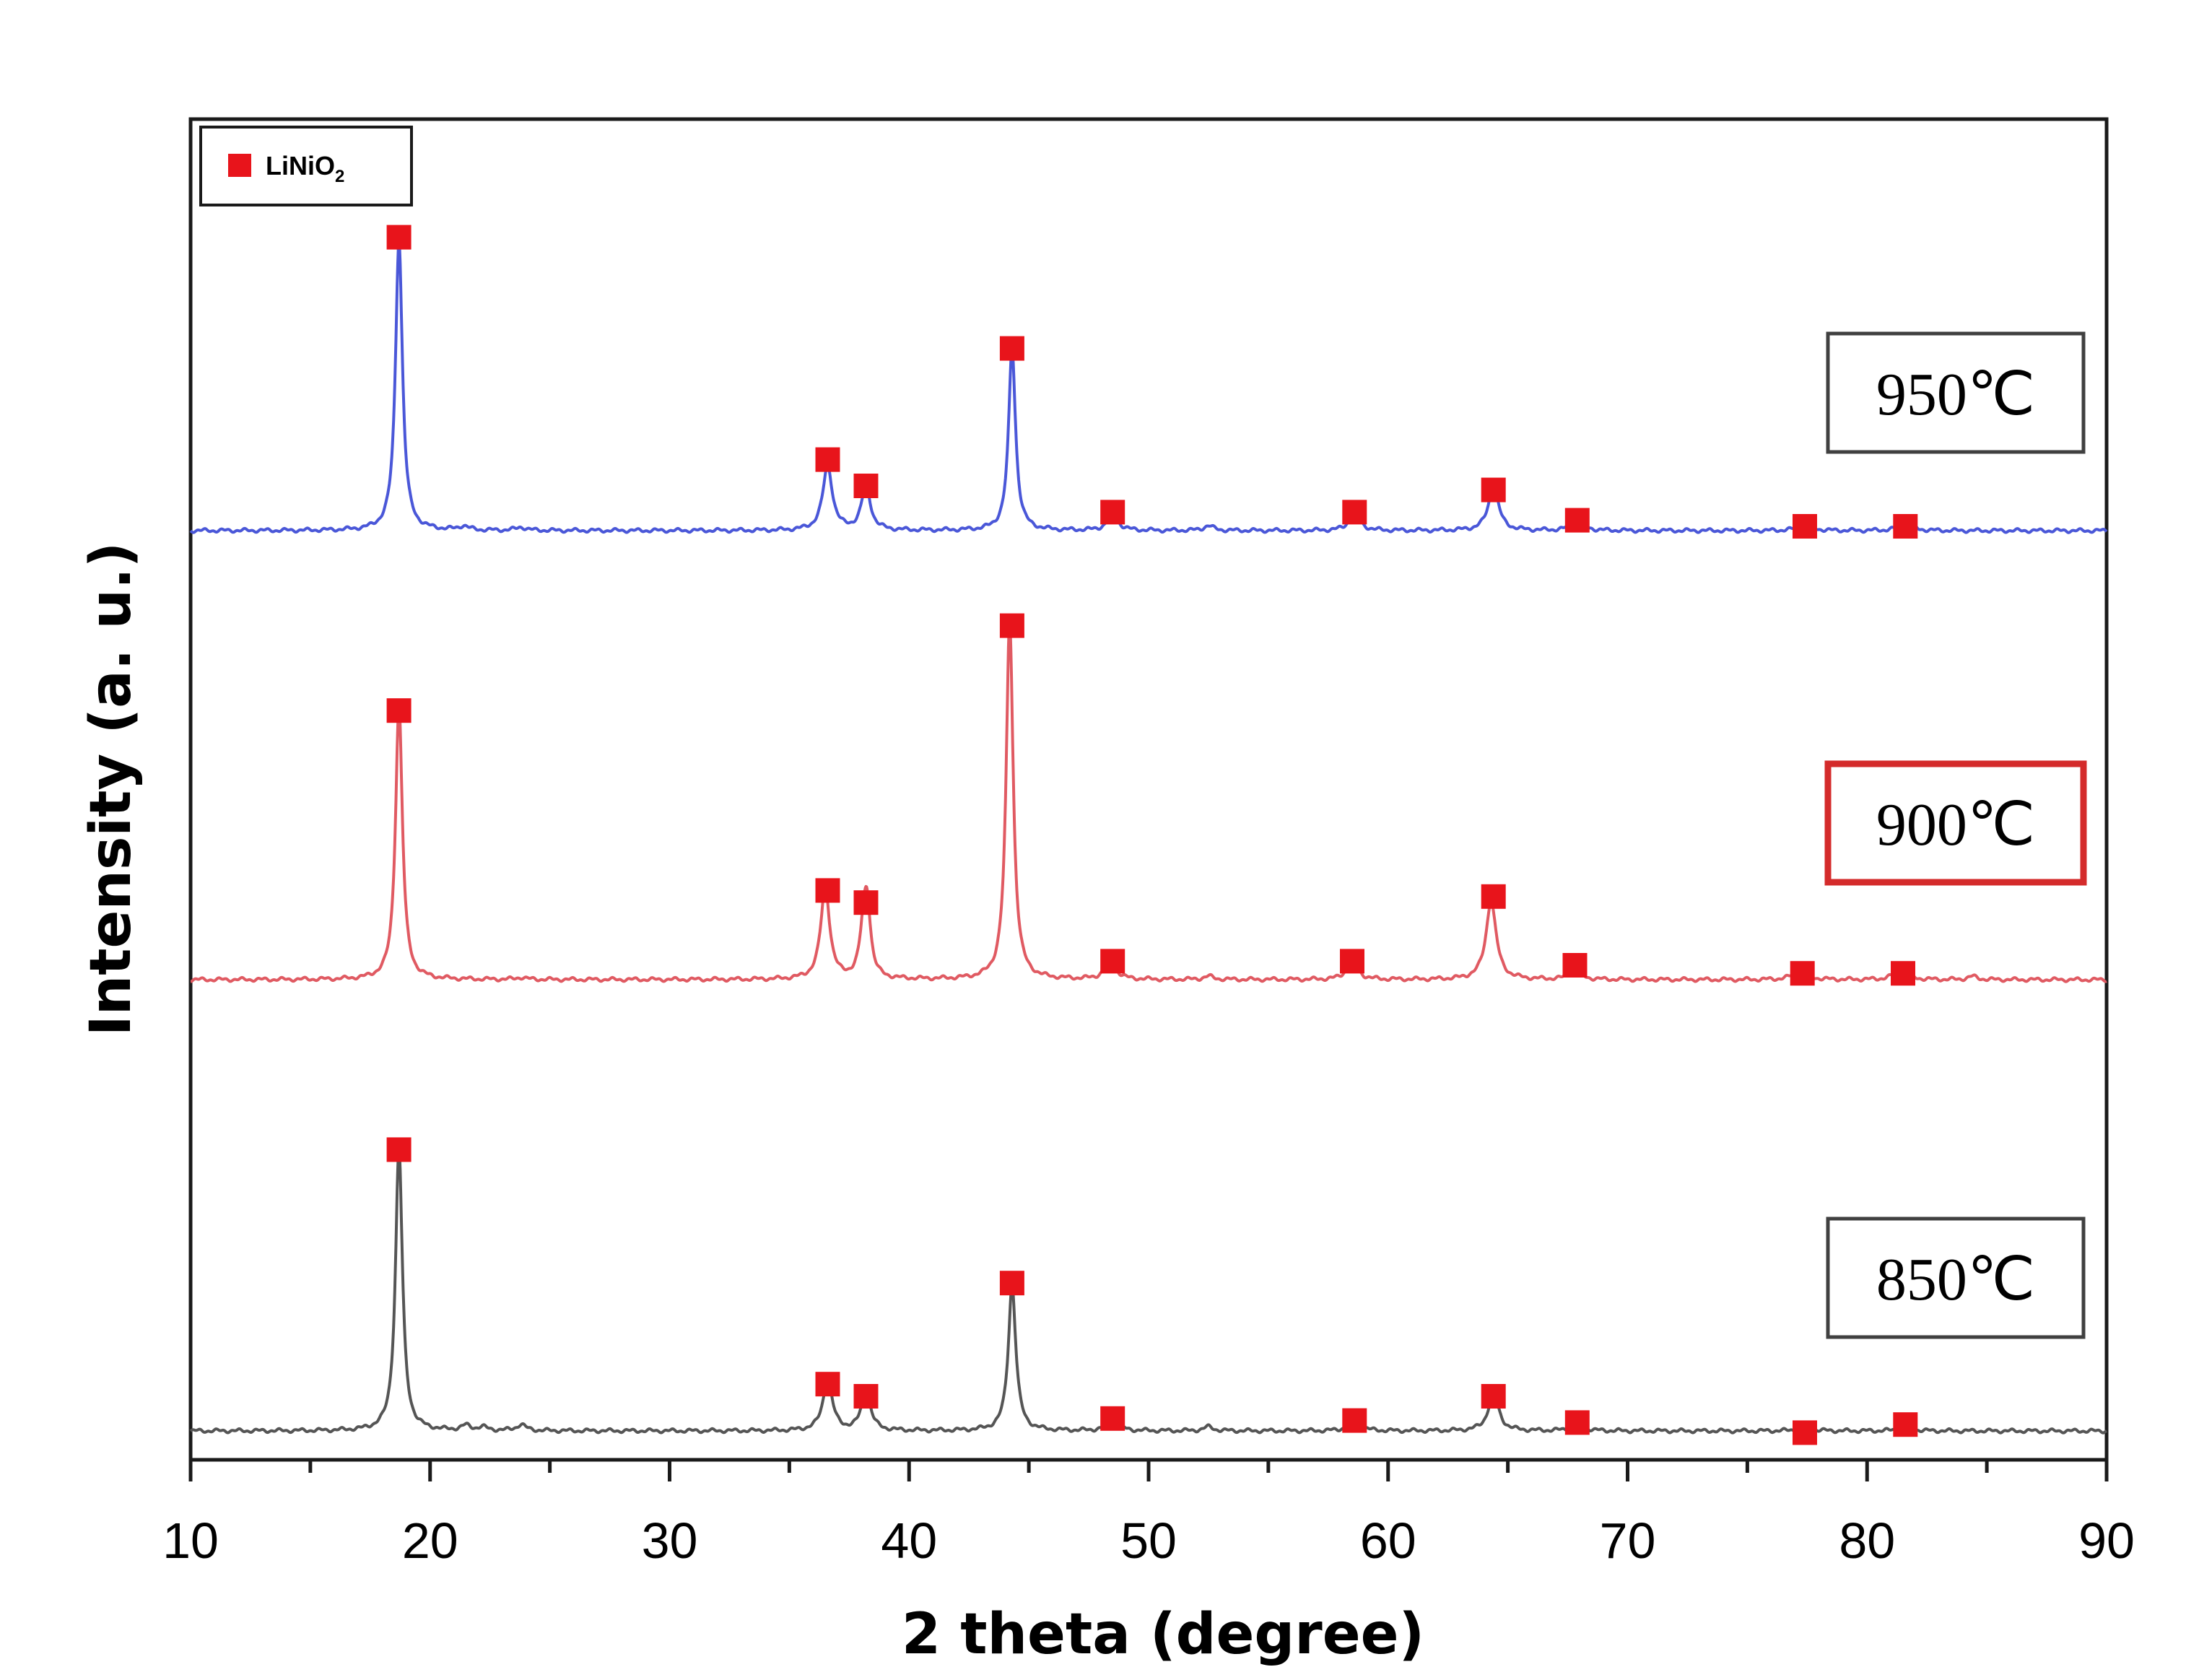  What do you see at coordinates (190, 1541) in the screenshot?
I see `x-tick-label: 10` at bounding box center [190, 1541].